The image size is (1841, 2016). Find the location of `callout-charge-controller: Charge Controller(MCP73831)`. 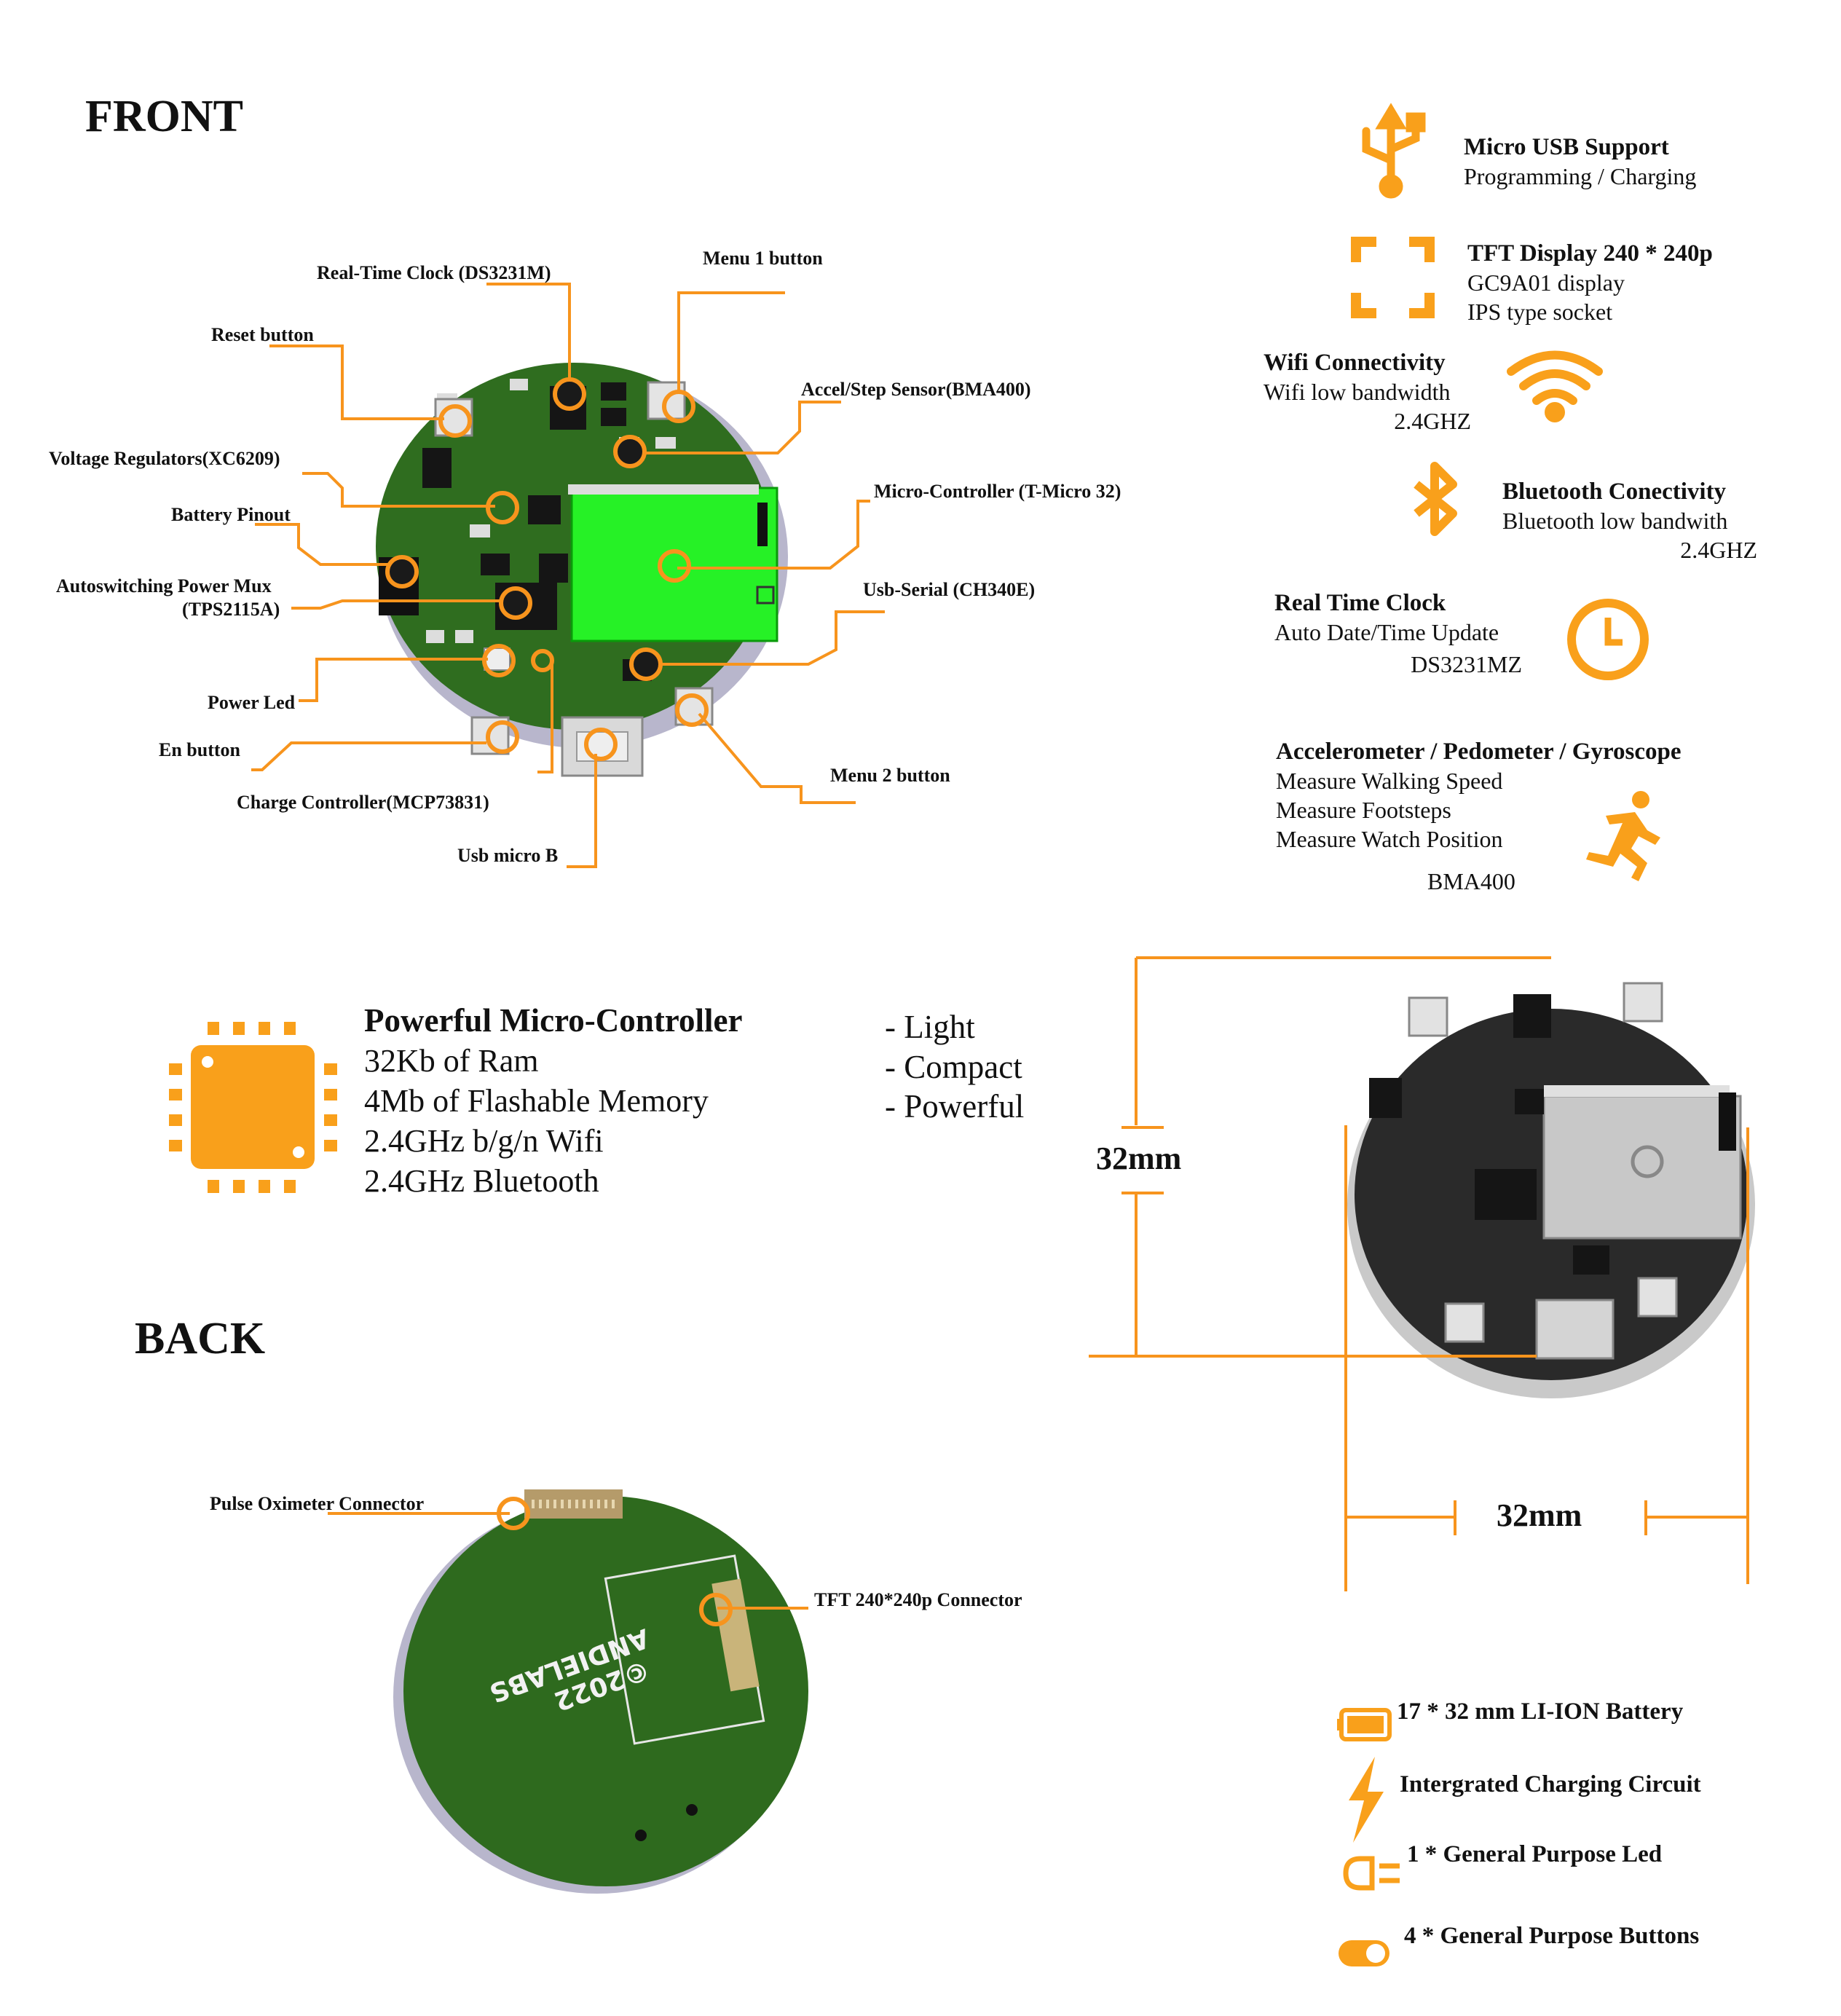

callout-charge-controller: Charge Controller(MCP73831) is located at coordinates (363, 802).